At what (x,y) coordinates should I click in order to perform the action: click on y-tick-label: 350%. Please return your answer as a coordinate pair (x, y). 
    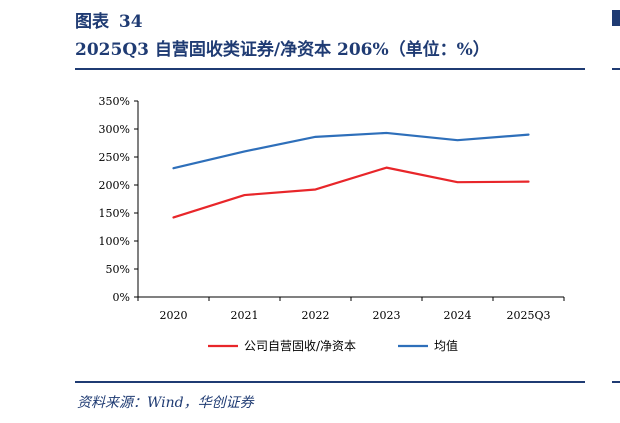
    Looking at the image, I should click on (114, 101).